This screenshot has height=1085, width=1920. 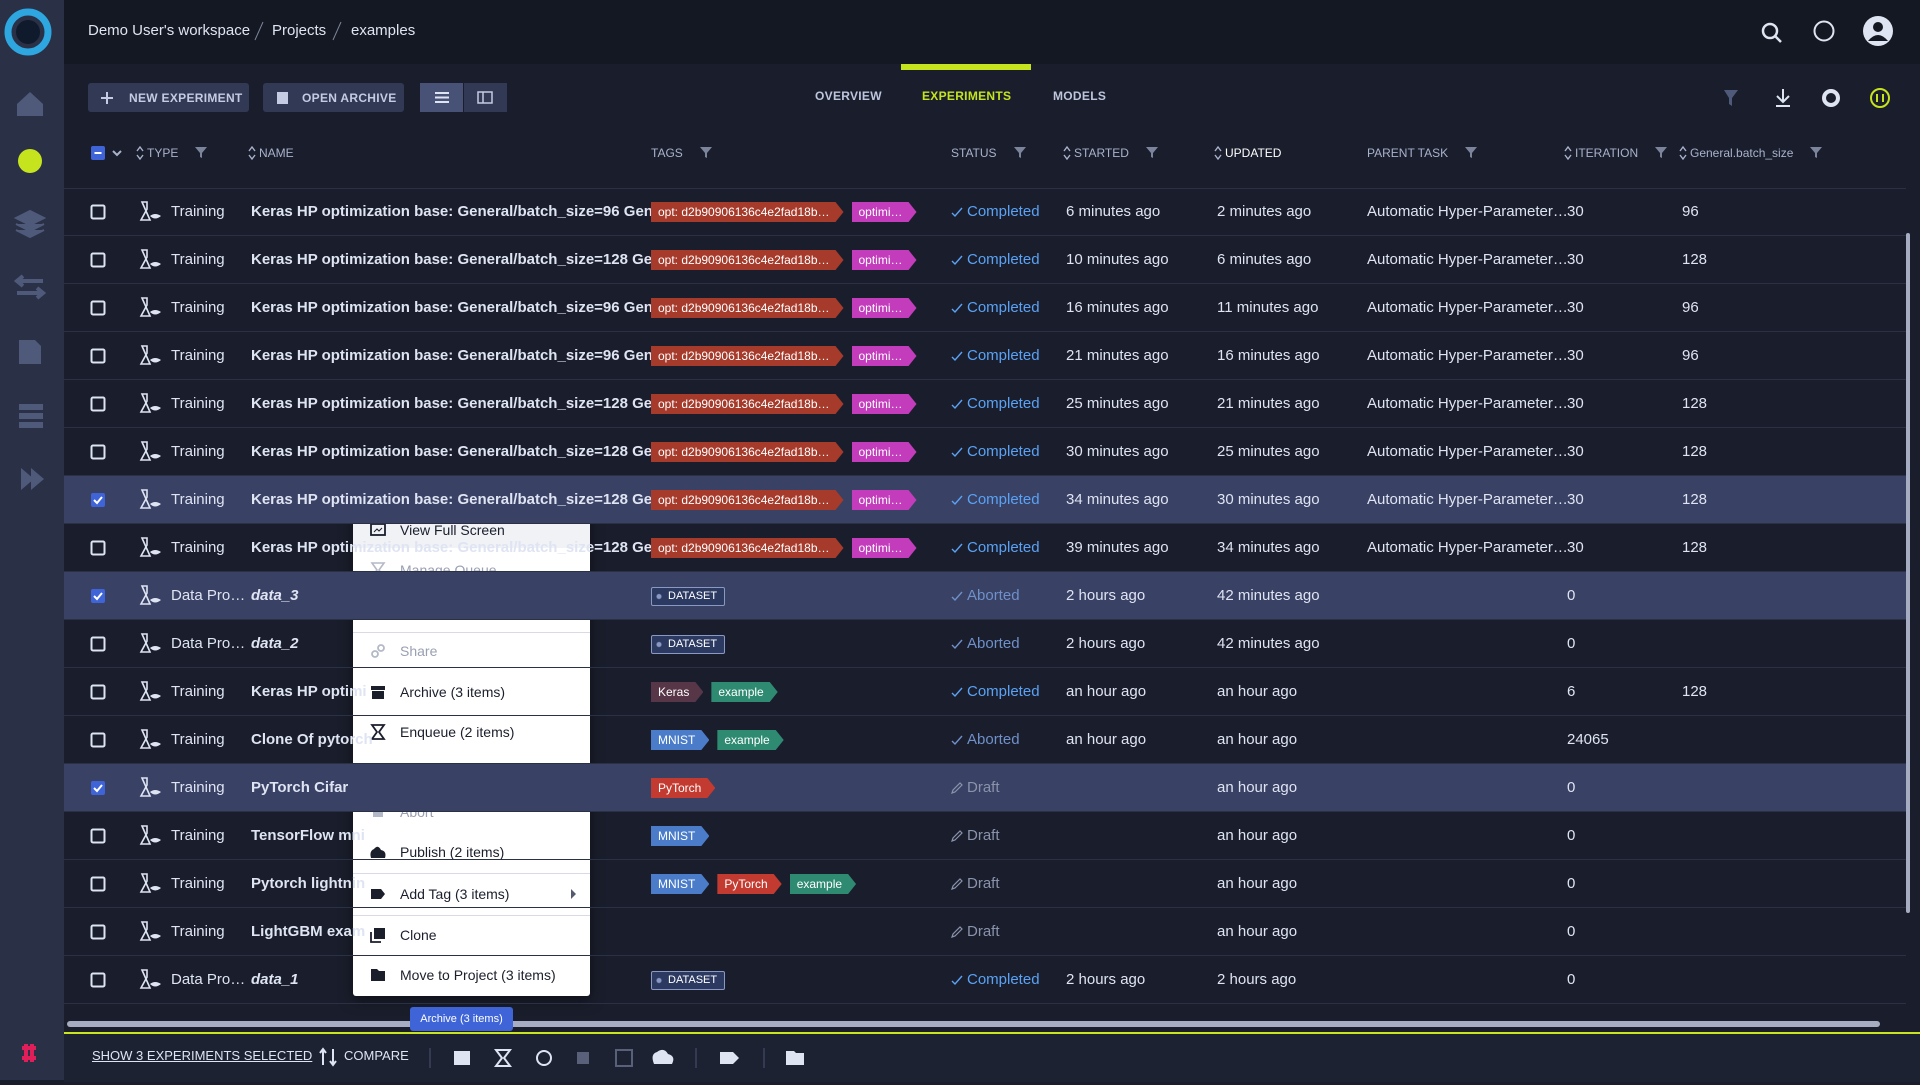 What do you see at coordinates (30, 287) in the screenshot?
I see `pipelines-icon` at bounding box center [30, 287].